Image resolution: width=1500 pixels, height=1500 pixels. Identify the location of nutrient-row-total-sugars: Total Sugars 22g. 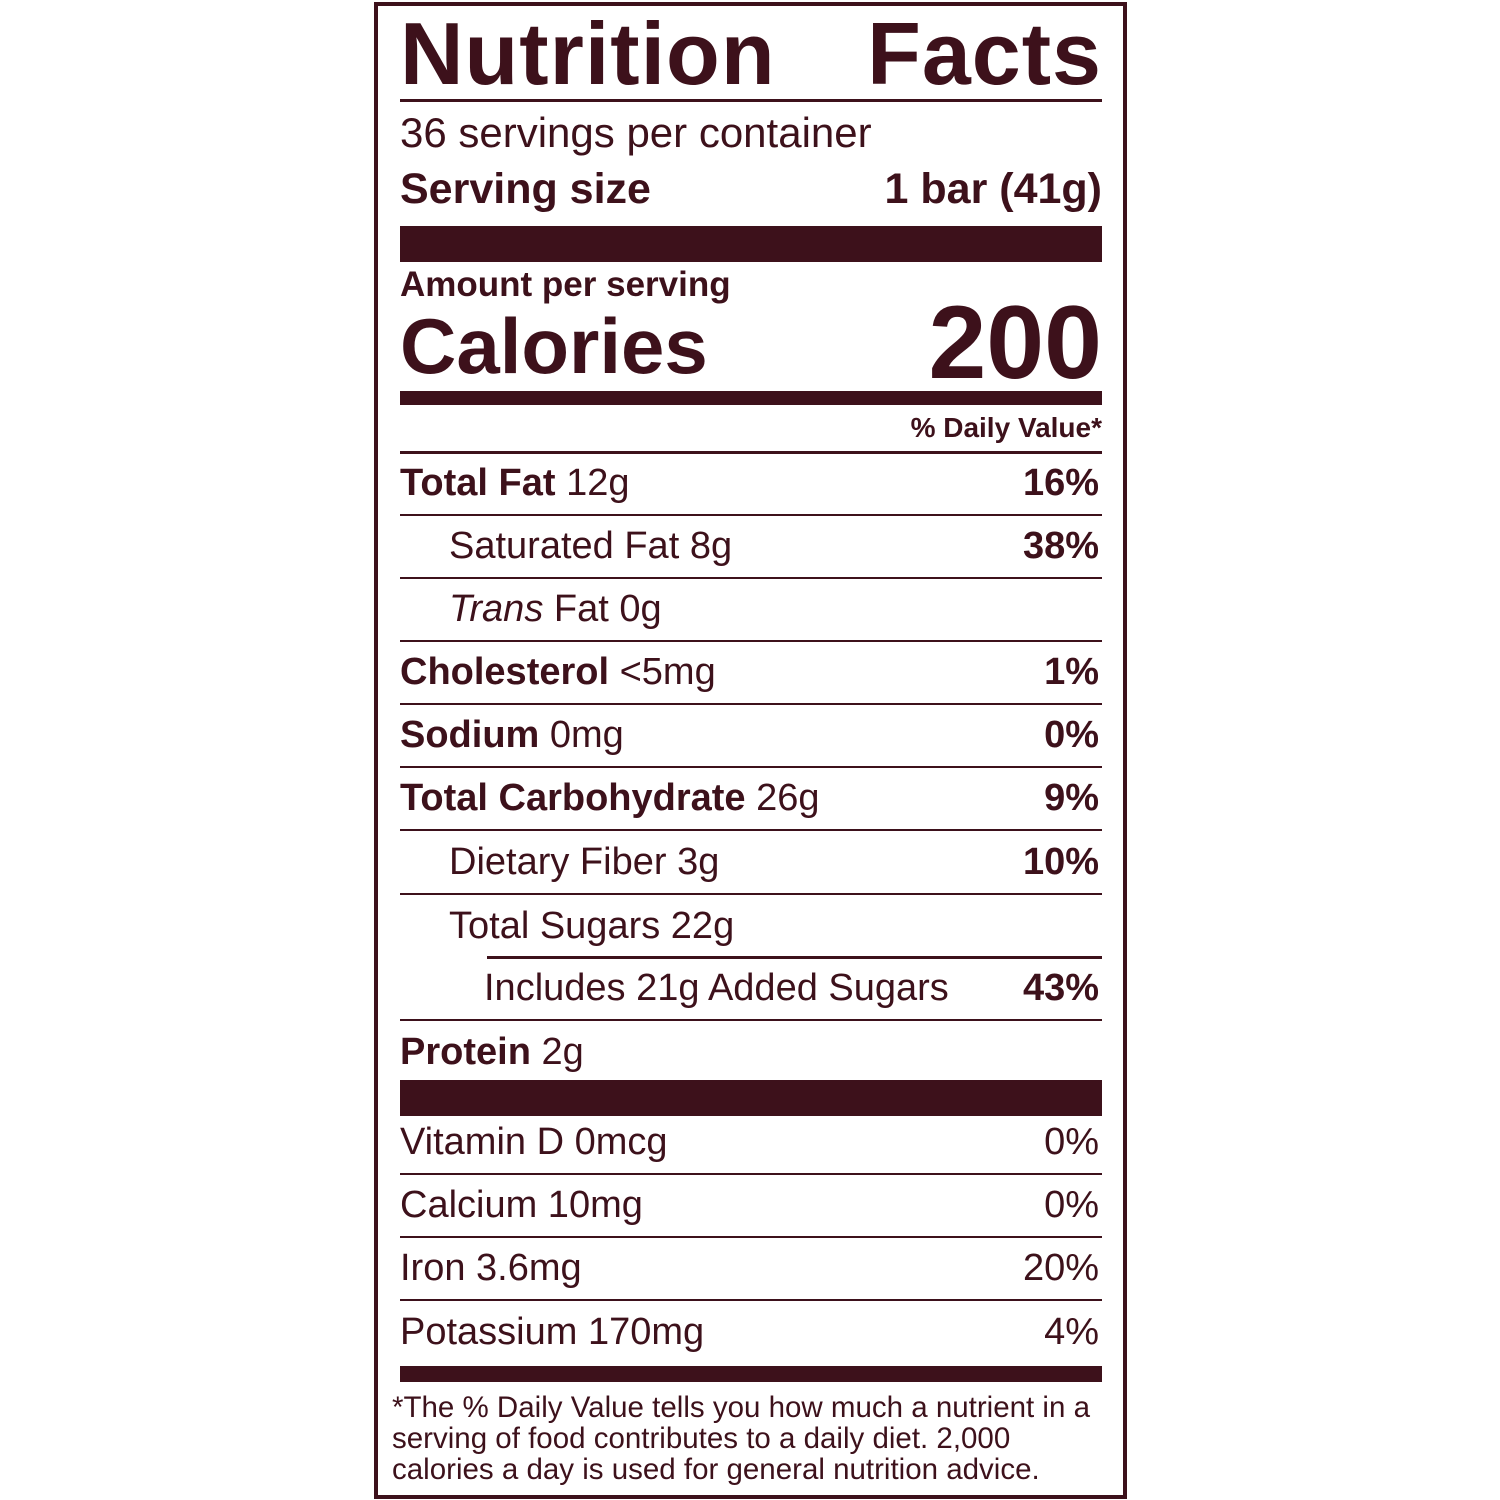
(592, 926).